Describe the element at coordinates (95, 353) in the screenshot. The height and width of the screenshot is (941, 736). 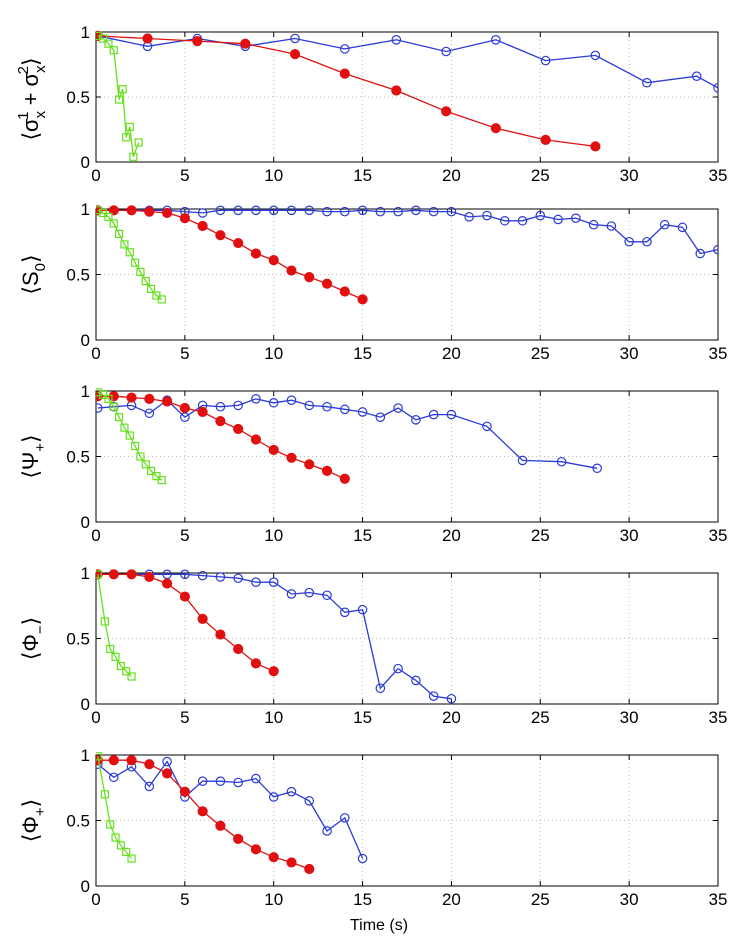
I see `x-tick-label: 0` at that location.